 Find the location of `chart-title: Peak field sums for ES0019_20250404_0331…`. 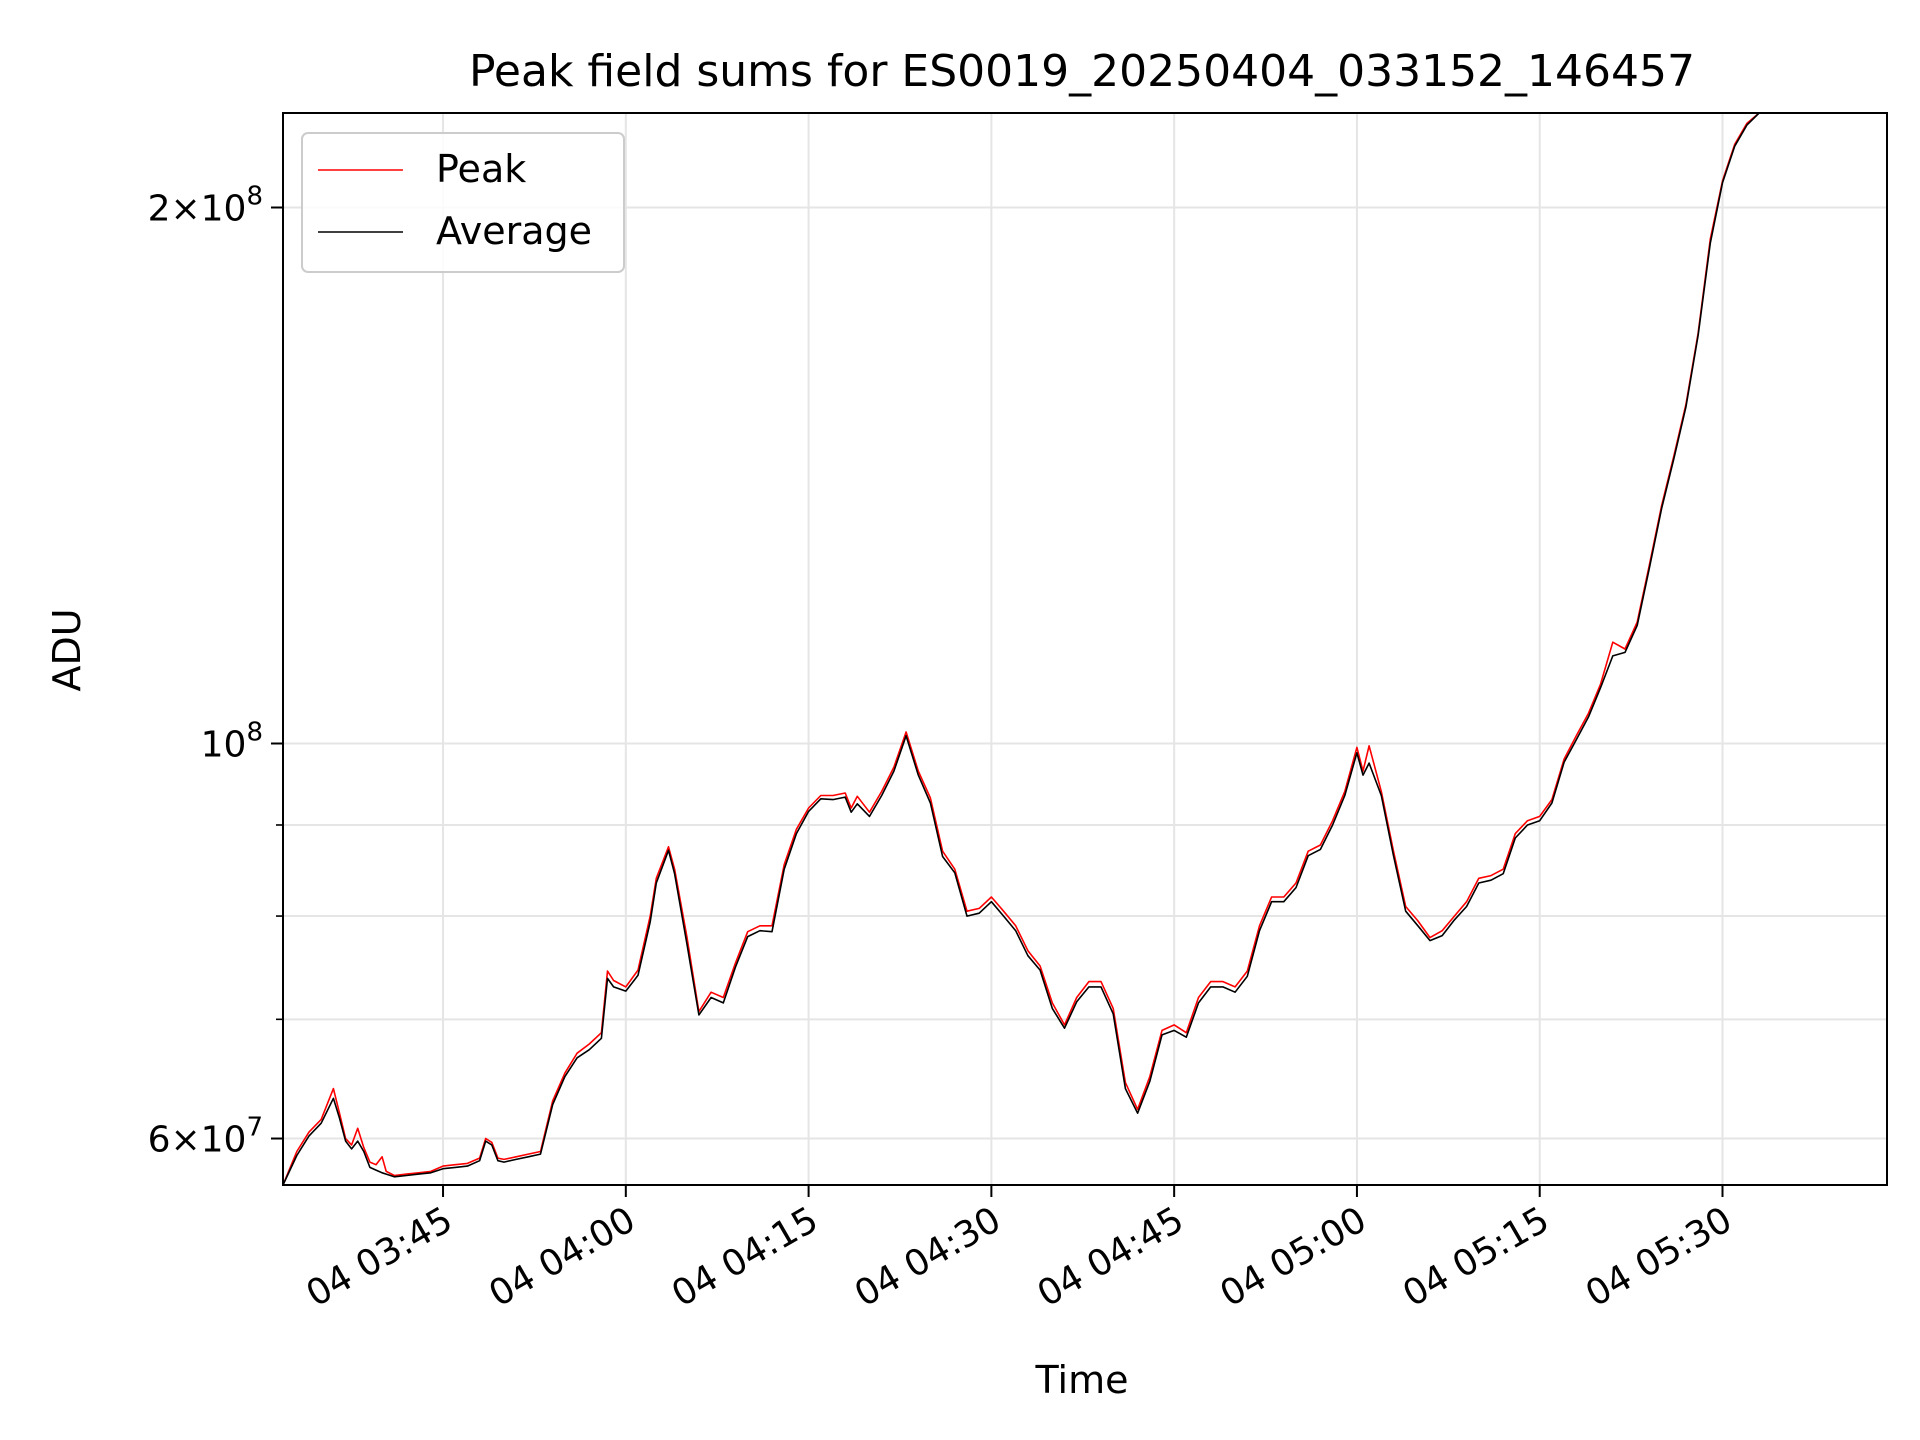

chart-title: Peak field sums for ES0019_20250404_0331… is located at coordinates (1082, 71).